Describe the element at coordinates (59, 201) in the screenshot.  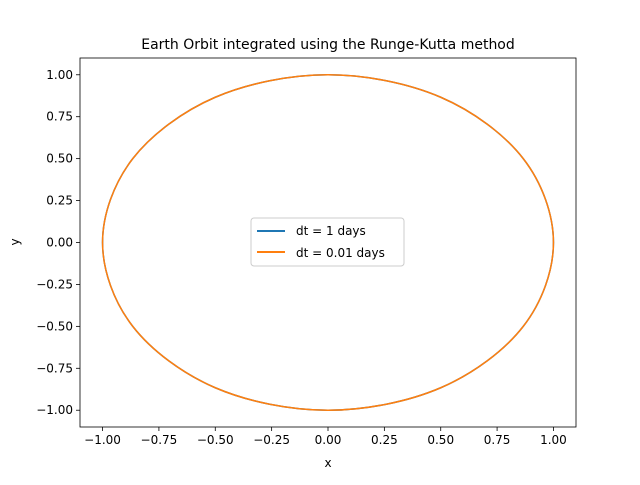
I see `y-tick-label: 0.25` at that location.